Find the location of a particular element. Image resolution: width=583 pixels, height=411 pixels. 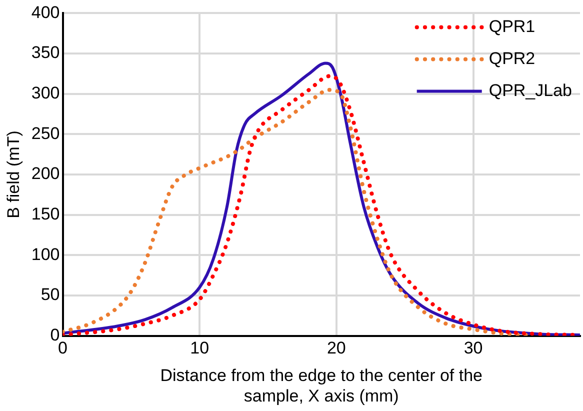

x-tick-label: 10 is located at coordinates (200, 348).